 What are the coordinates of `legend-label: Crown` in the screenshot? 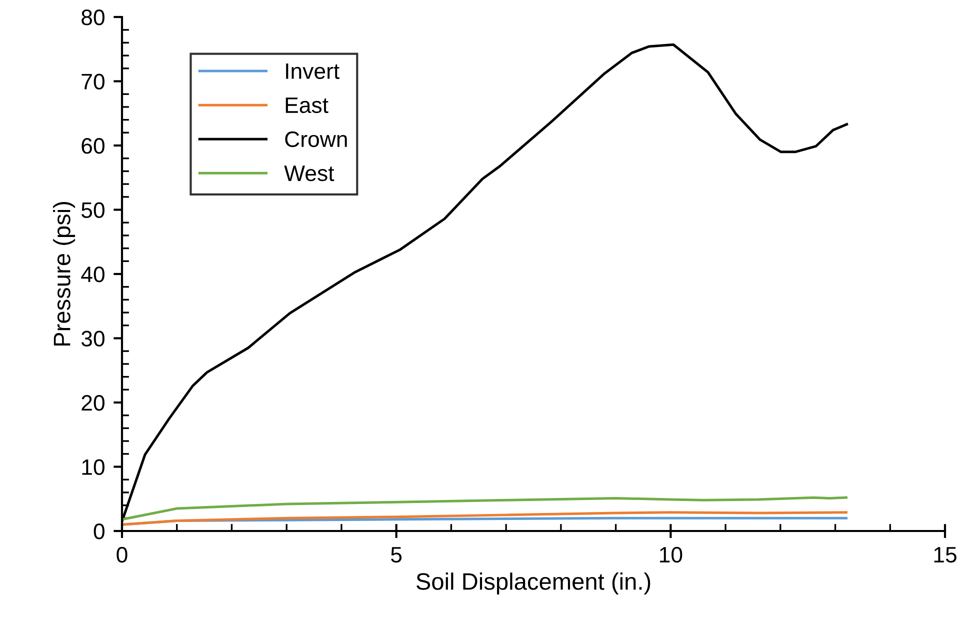 It's located at (316, 139).